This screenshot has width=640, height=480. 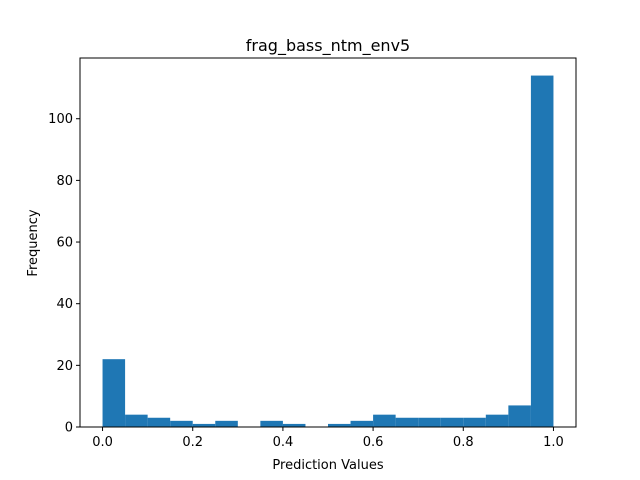 I want to click on y-tick-label: 100, so click(x=60, y=119).